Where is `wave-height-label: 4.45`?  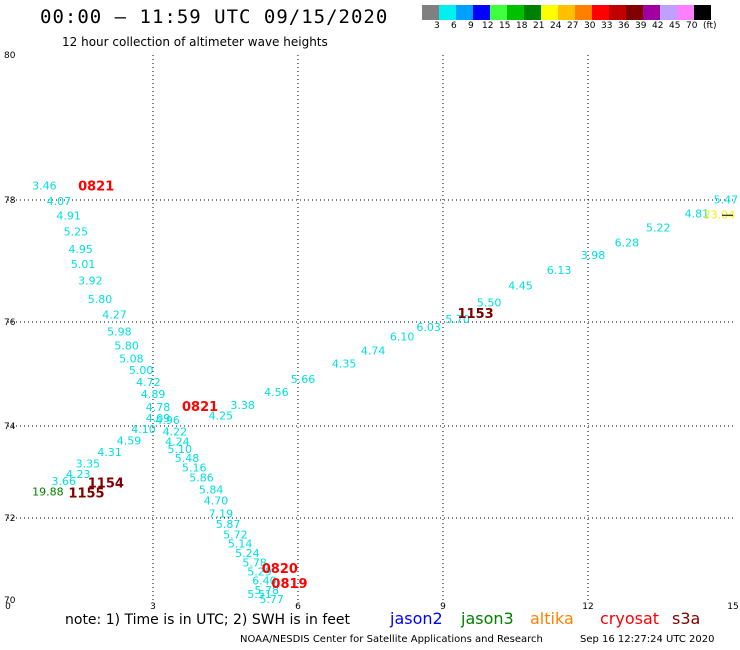 wave-height-label: 4.45 is located at coordinates (520, 285).